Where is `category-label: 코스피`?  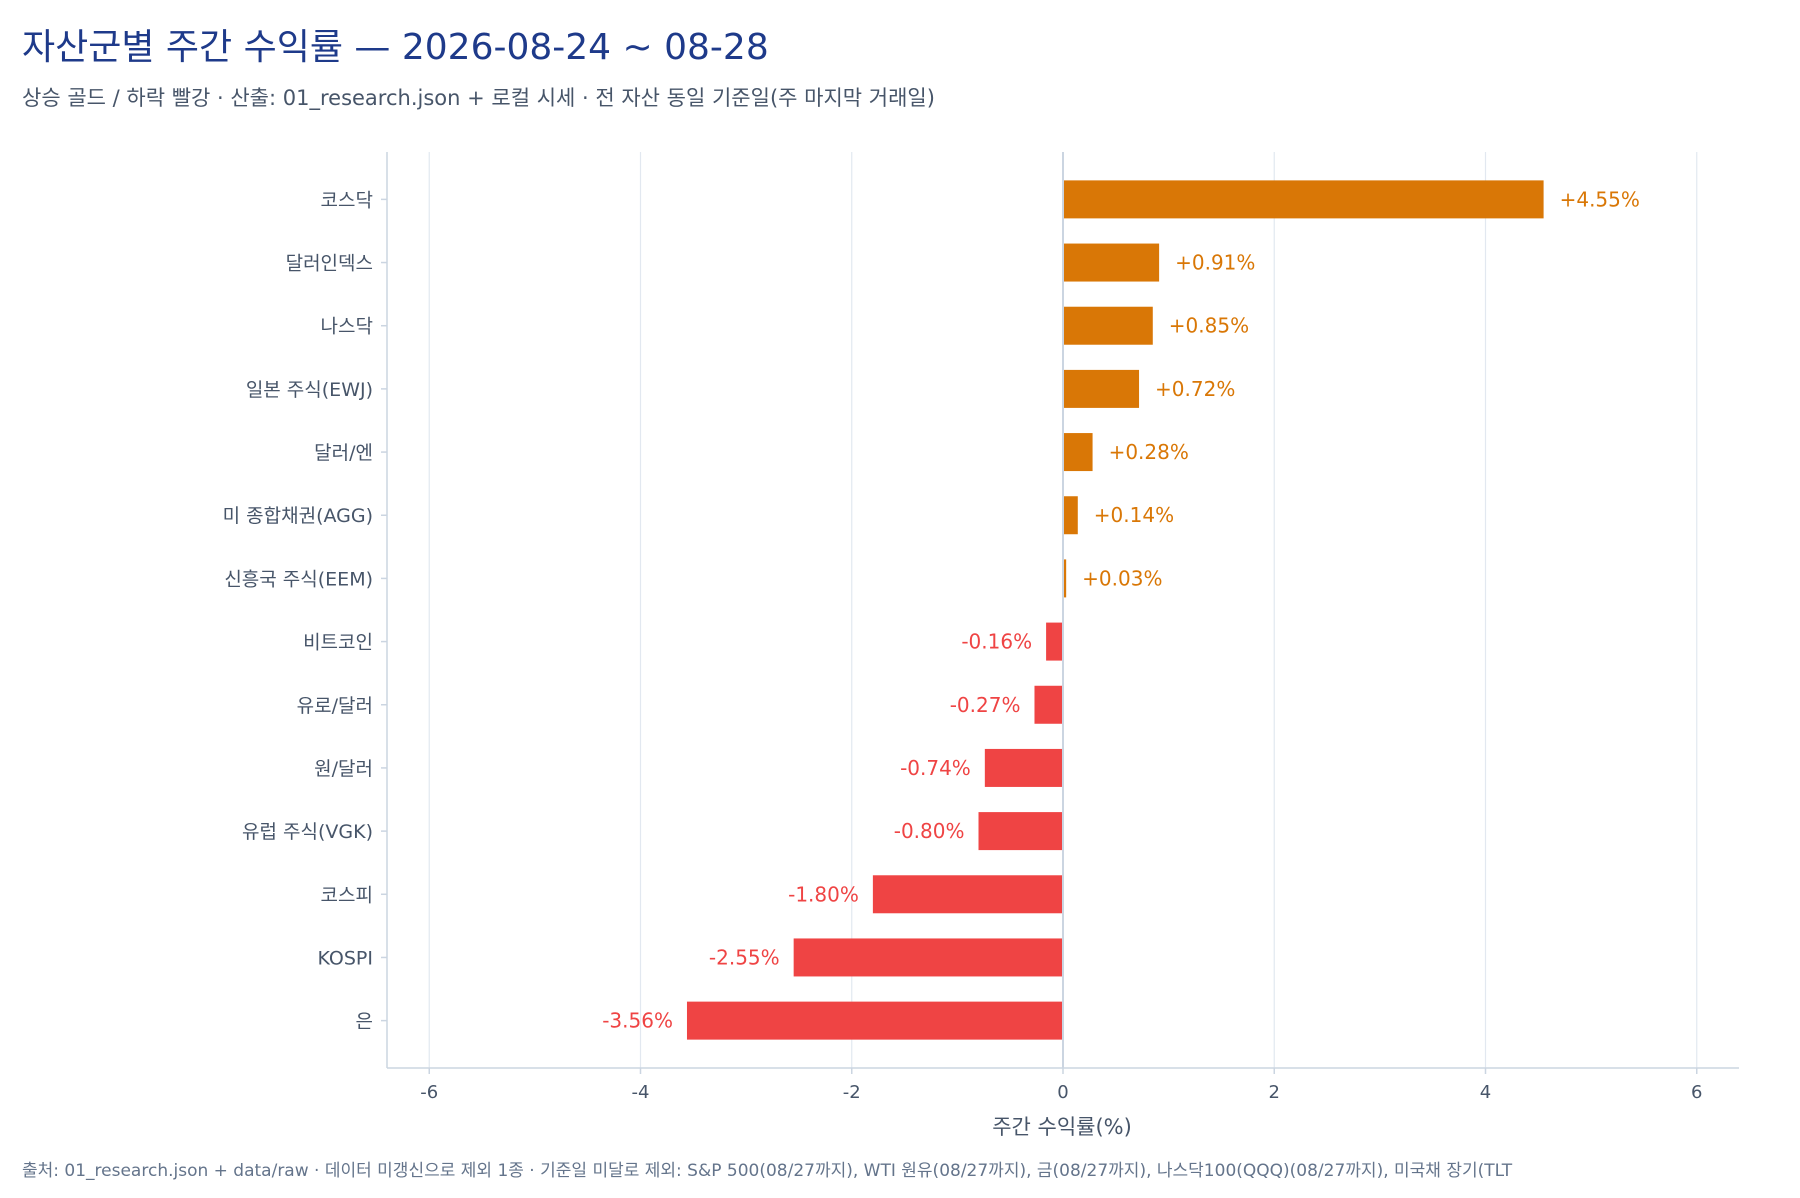 category-label: 코스피 is located at coordinates (347, 895).